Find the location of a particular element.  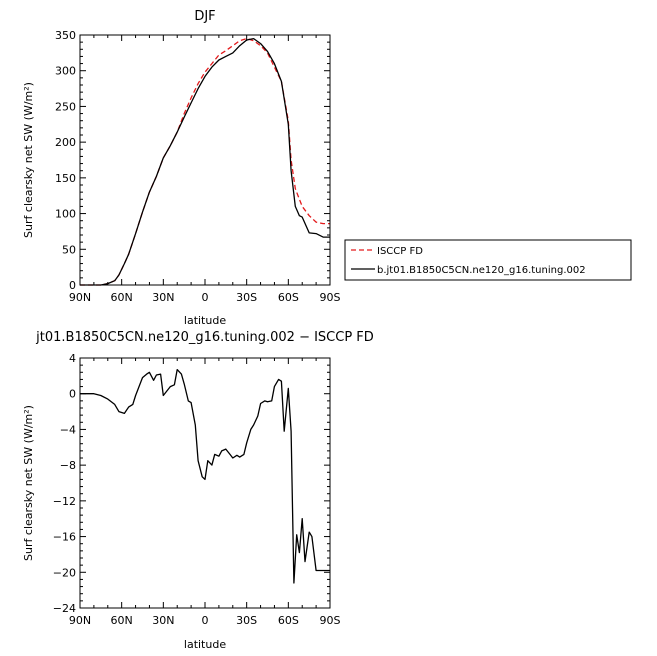

y-tick-label: 300 is located at coordinates (65, 71).